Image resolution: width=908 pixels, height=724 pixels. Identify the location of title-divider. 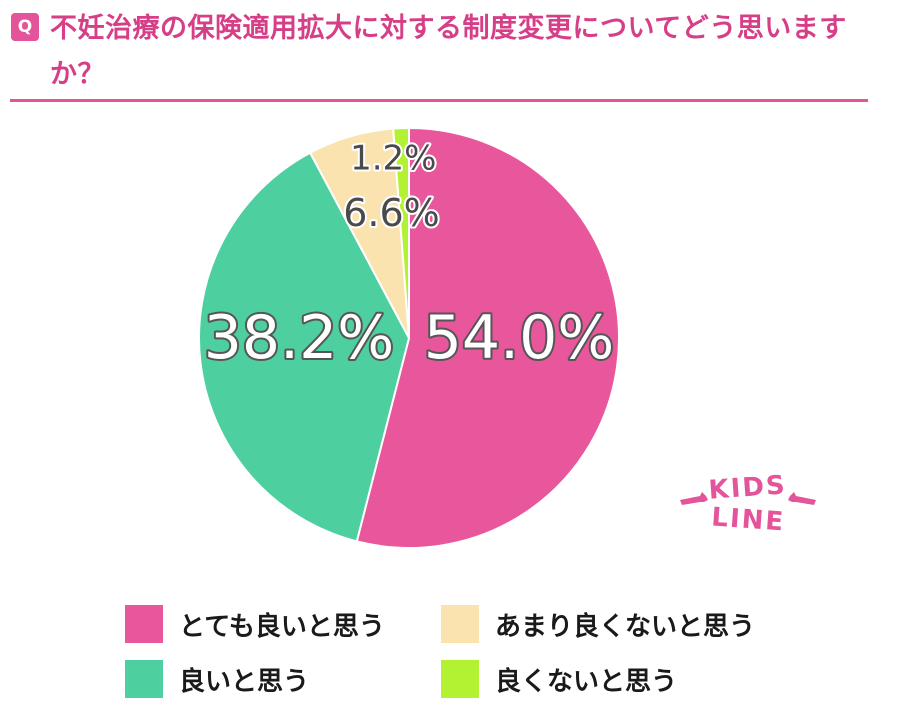
(439, 100).